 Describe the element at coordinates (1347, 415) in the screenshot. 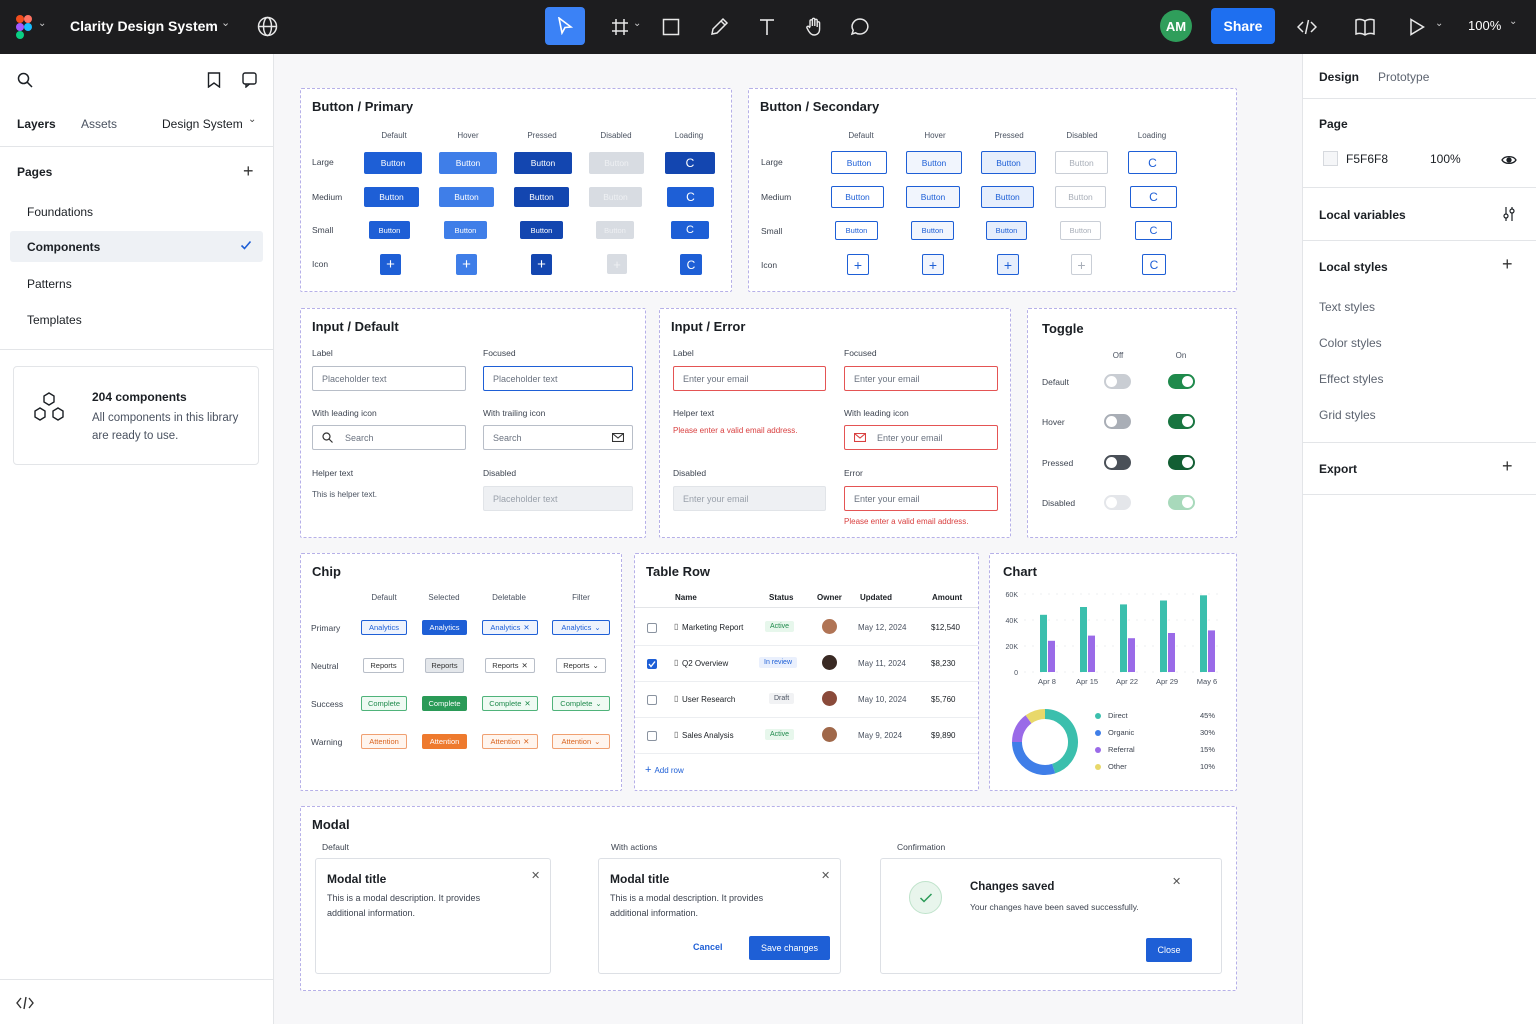

I see `grid-styles-item: Grid styles` at that location.